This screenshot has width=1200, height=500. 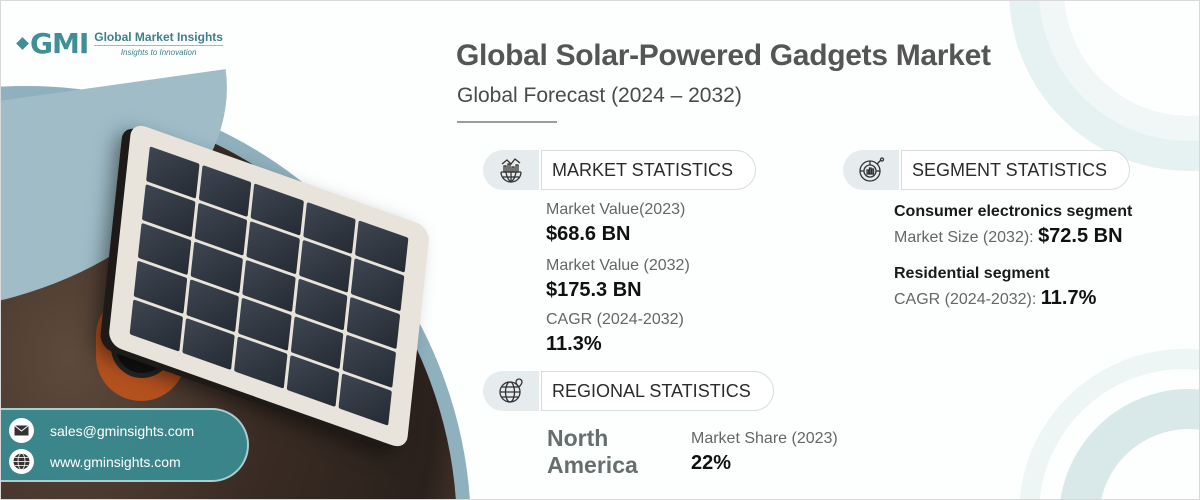 I want to click on residential-label: CAGR (2024-2032):, so click(x=965, y=299).